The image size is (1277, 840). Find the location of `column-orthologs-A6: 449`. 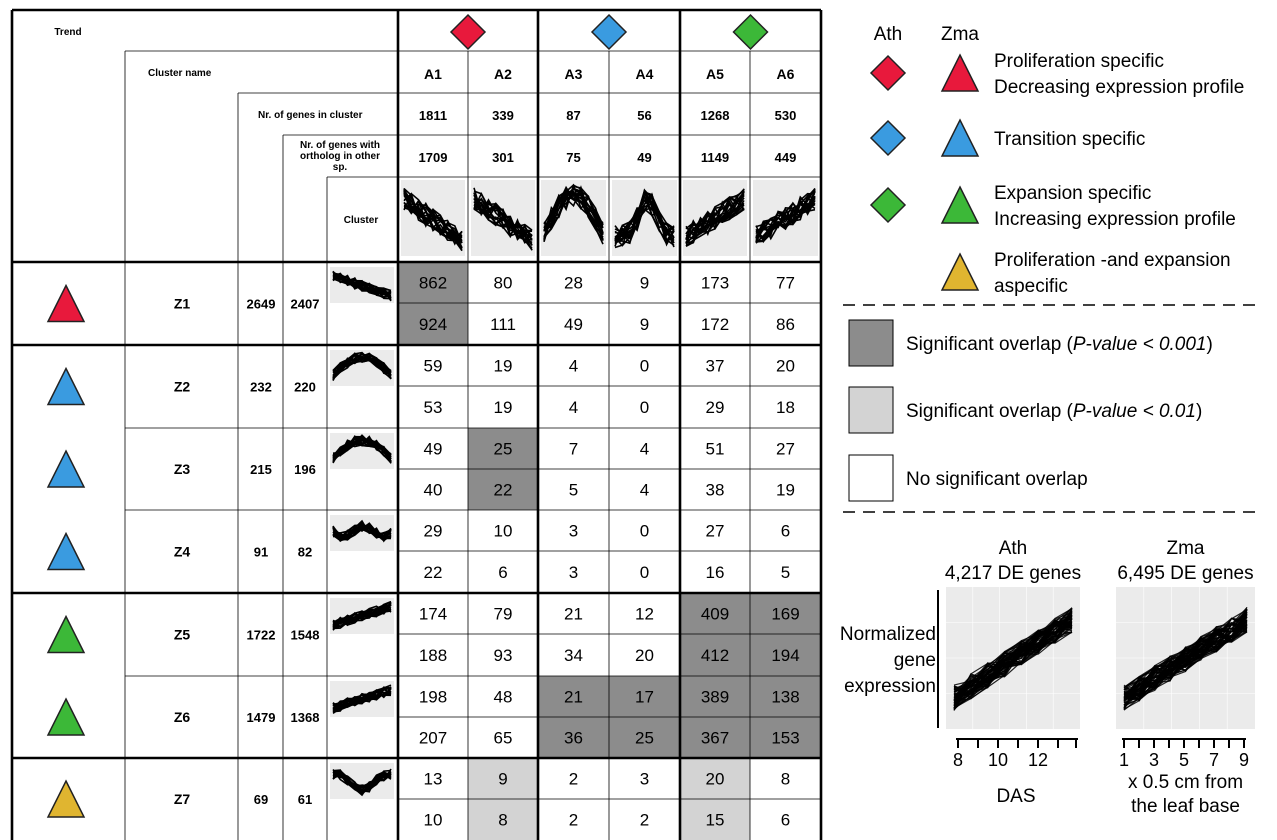

column-orthologs-A6: 449 is located at coordinates (786, 157).